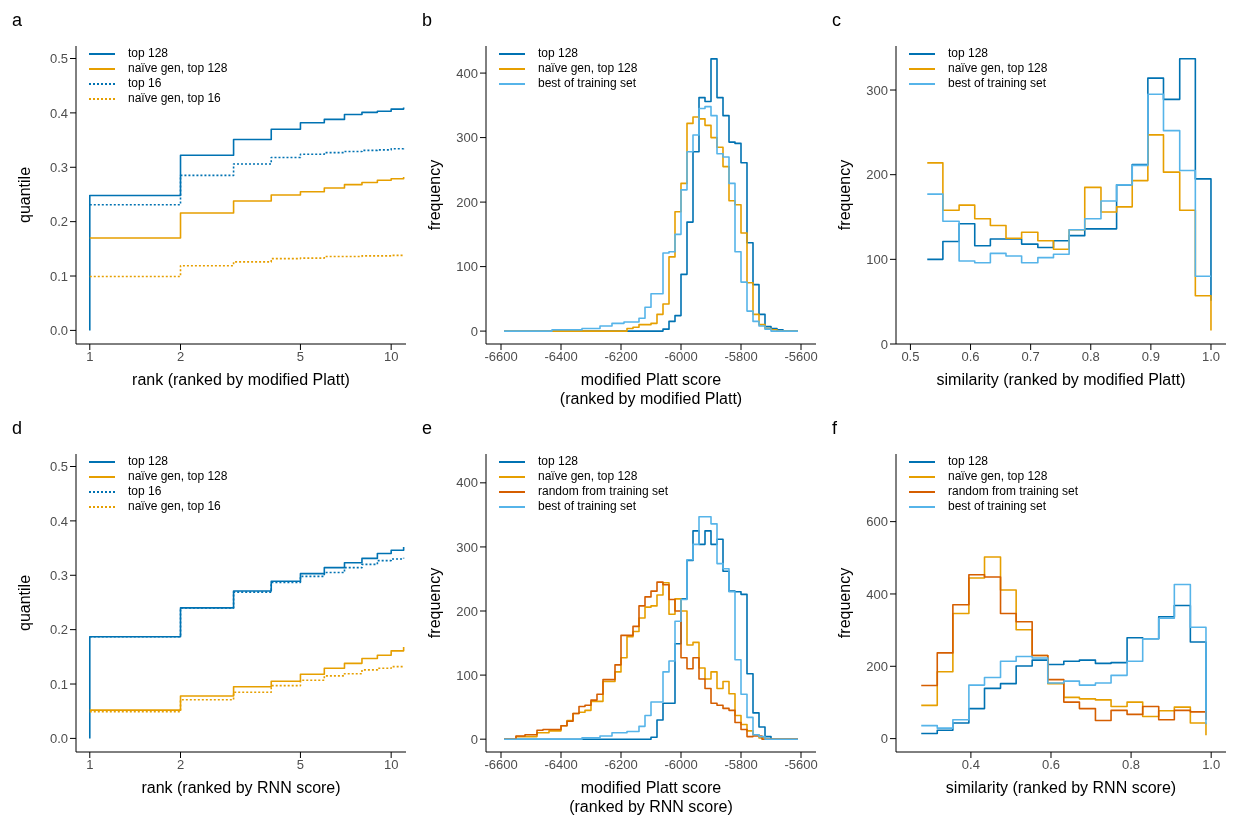 The width and height of the screenshot is (1251, 834). Describe the element at coordinates (427, 428) in the screenshot. I see `chart-title: e` at that location.